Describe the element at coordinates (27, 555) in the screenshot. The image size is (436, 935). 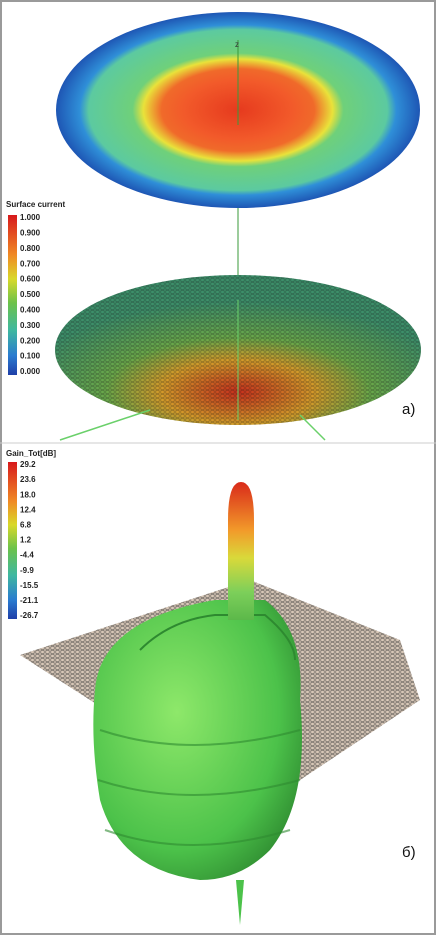
I see `legend-tick: -4.4` at that location.